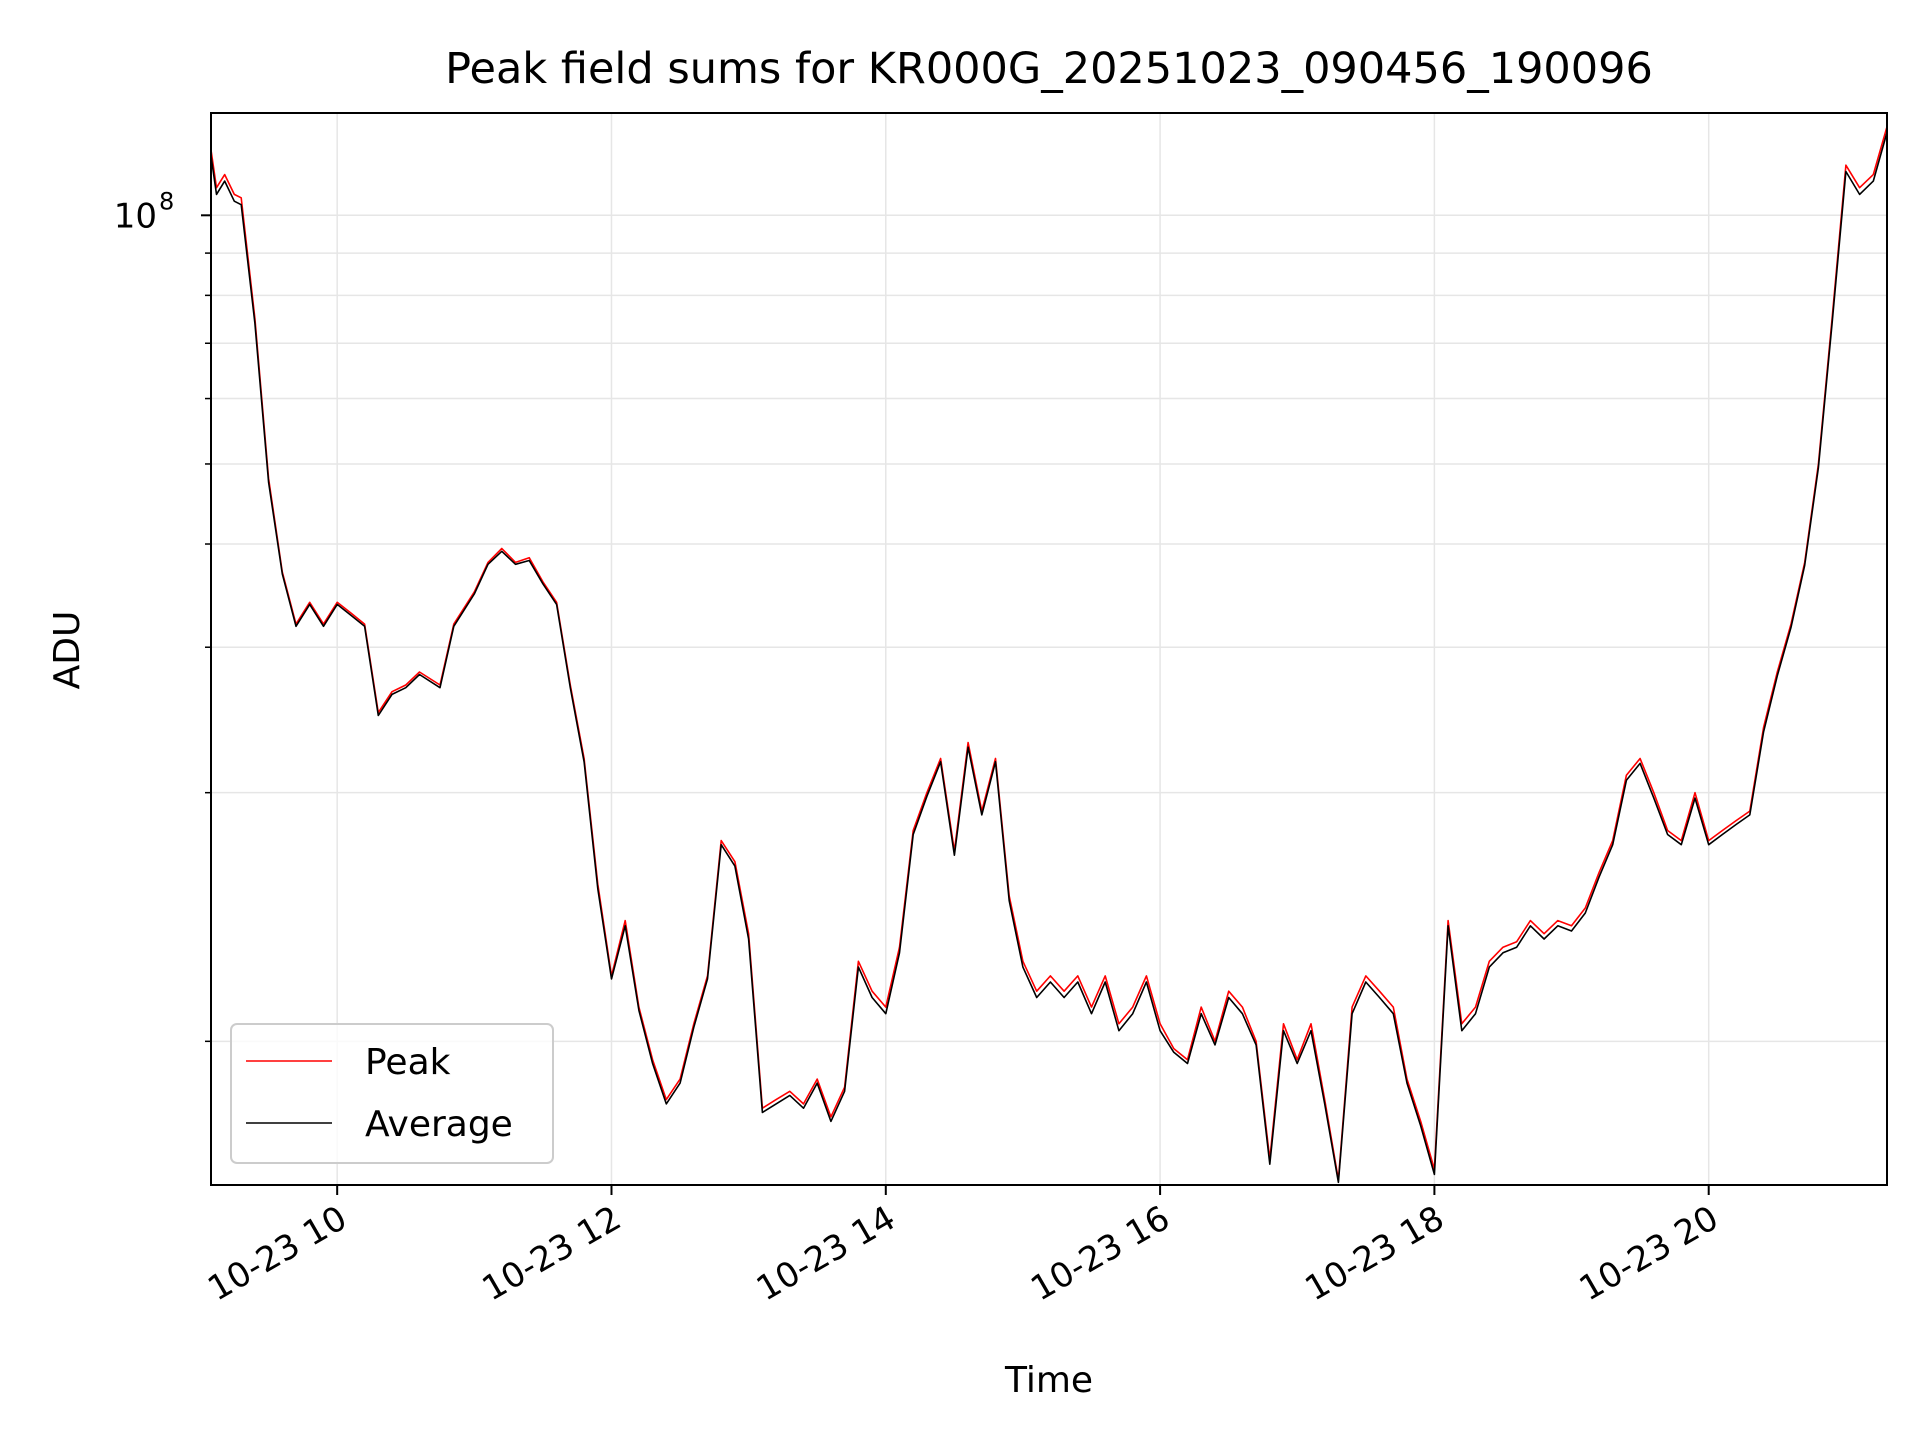 The height and width of the screenshot is (1444, 1920). I want to click on legend-label-peak: Peak, so click(408, 1062).